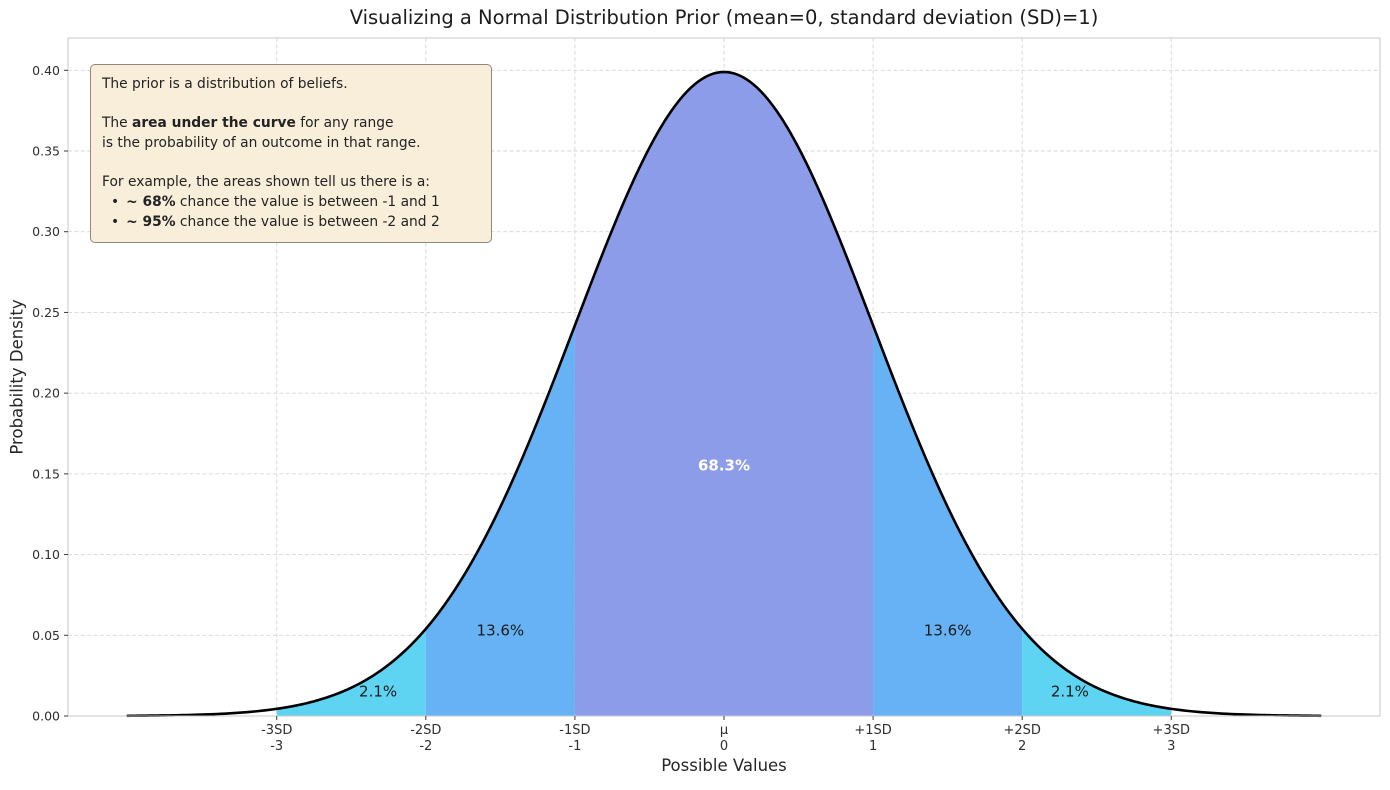  I want to click on y-tick-label: 0.10, so click(46, 554).